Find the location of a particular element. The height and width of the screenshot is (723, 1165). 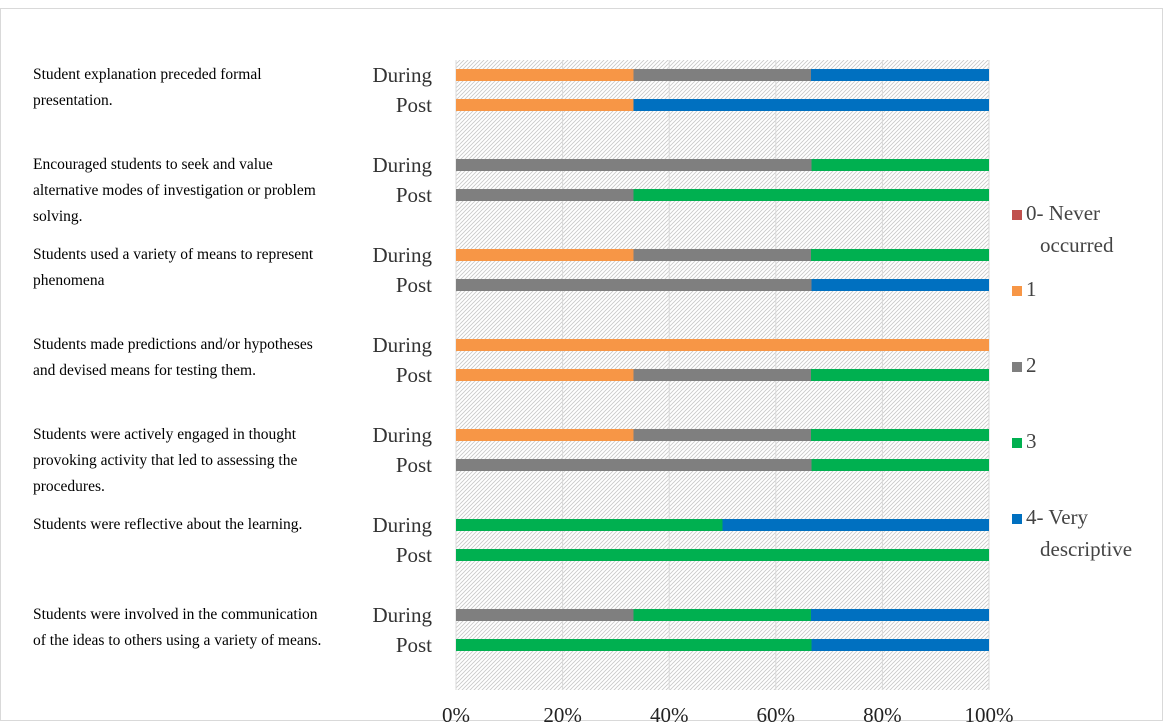

legend-label: 4- Very is located at coordinates (1057, 517).